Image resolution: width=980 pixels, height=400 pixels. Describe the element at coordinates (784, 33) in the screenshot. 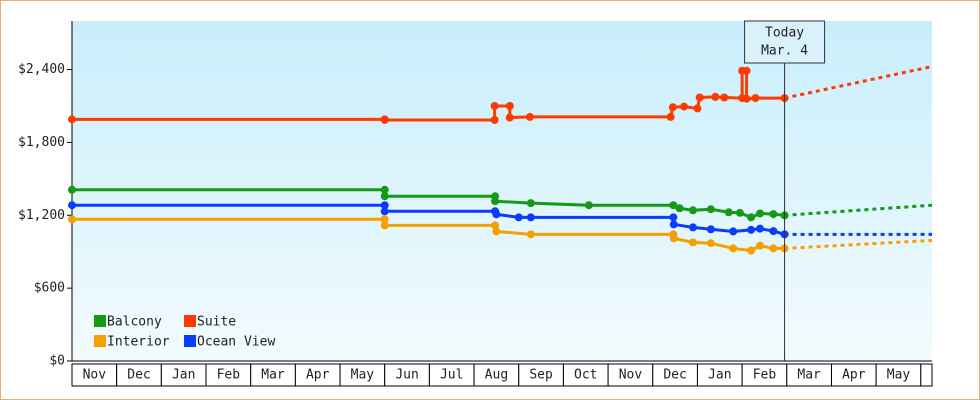

I see `today-label: Today` at that location.